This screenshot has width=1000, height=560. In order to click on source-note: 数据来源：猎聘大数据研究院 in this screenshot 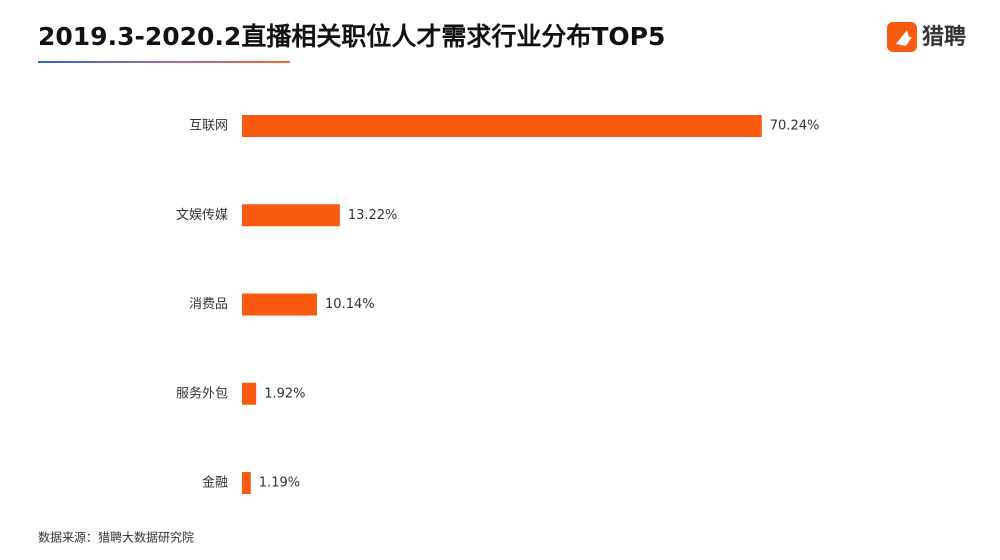, I will do `click(116, 537)`.